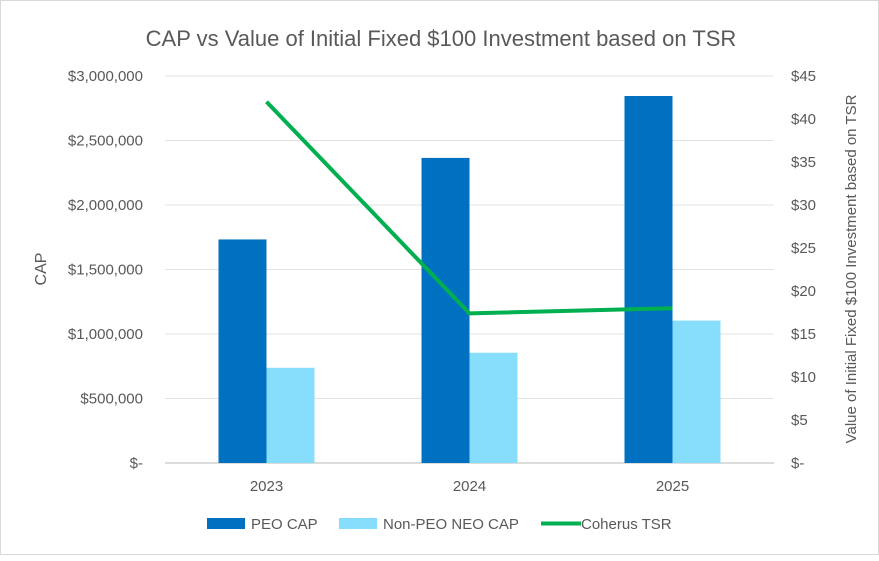 The image size is (879, 561). What do you see at coordinates (243, 351) in the screenshot?
I see `bar-peo-cap-2023` at bounding box center [243, 351].